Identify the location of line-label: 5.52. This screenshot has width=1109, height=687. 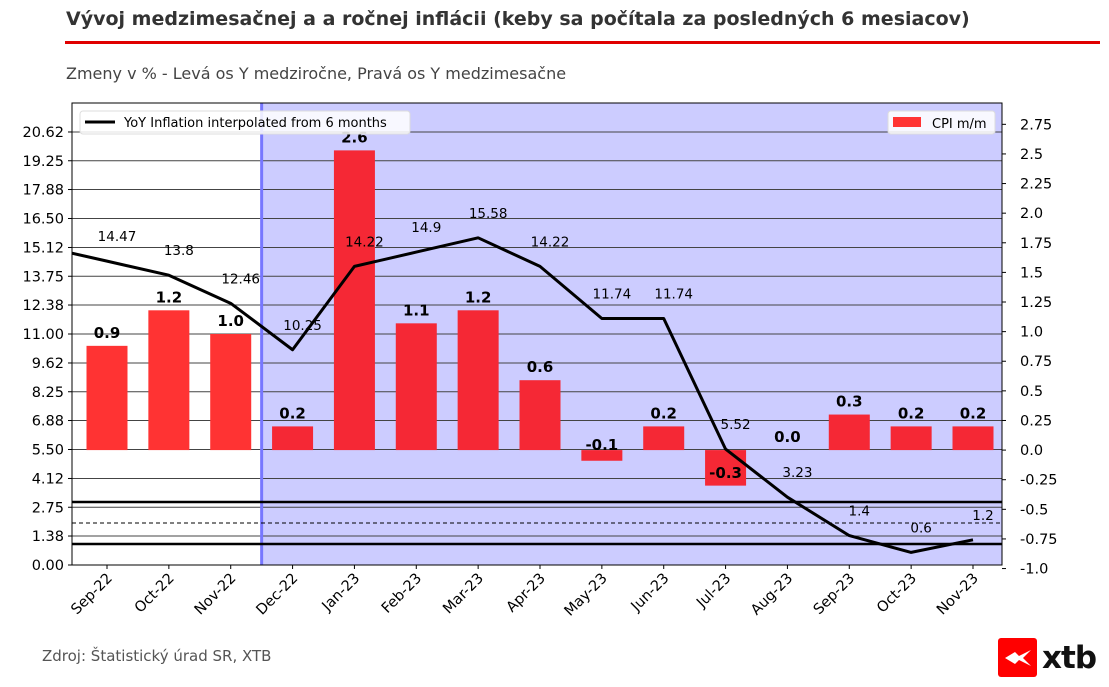
(736, 425).